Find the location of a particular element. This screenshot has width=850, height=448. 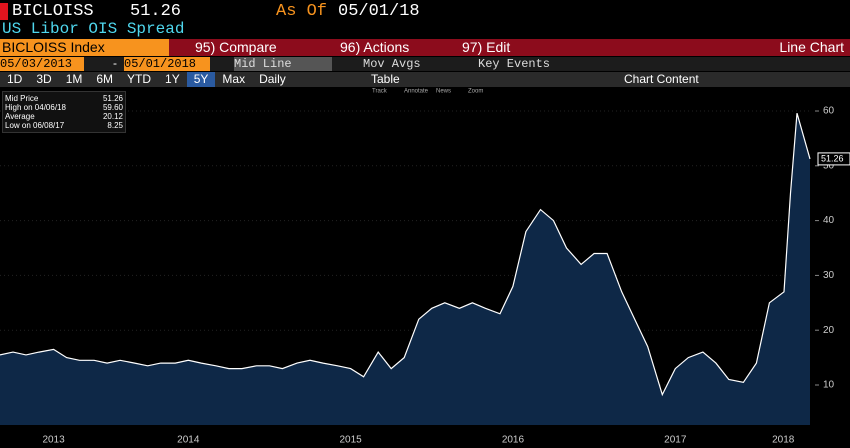

x-axis-band is located at coordinates (425, 439).